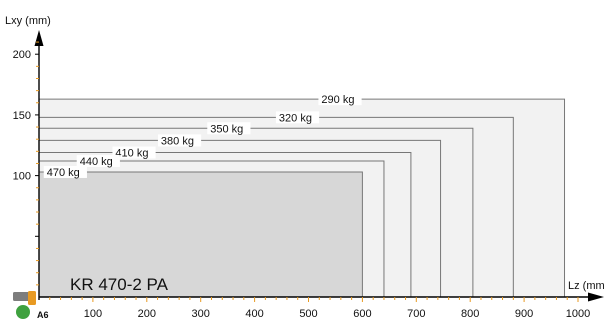 Image resolution: width=604 pixels, height=320 pixels. Describe the element at coordinates (308, 314) in the screenshot. I see `x-tick-label: 500` at that location.